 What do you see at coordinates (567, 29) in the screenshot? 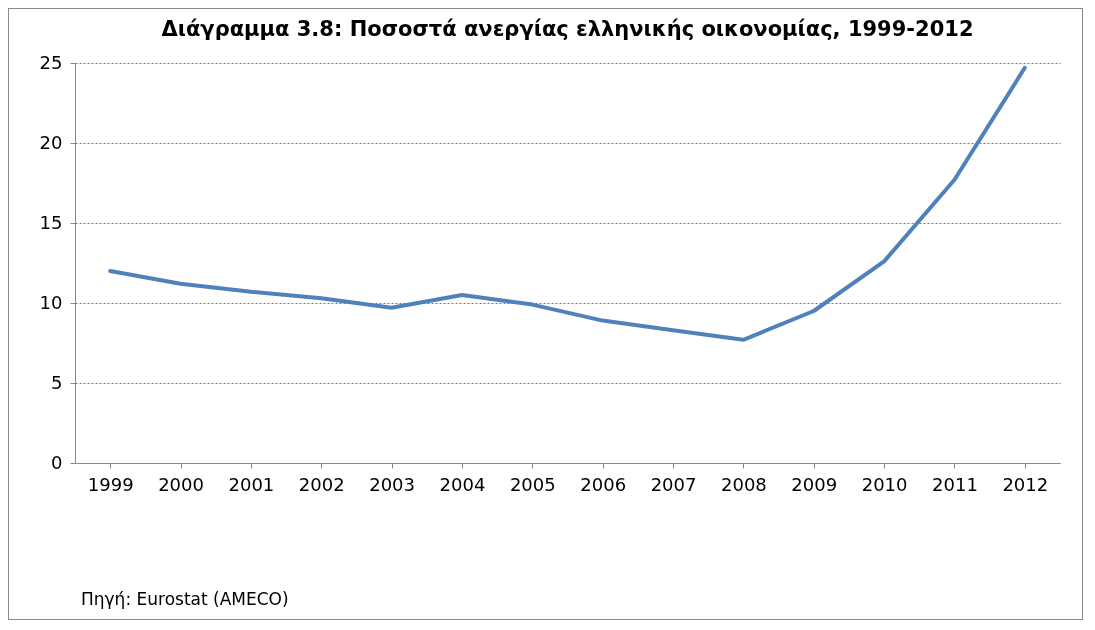
I see `chart-title: Διάγραμμα 3.8: Ποσοστά ανεργίας ελληνικής οικονομίας, 1999-2012` at bounding box center [567, 29].